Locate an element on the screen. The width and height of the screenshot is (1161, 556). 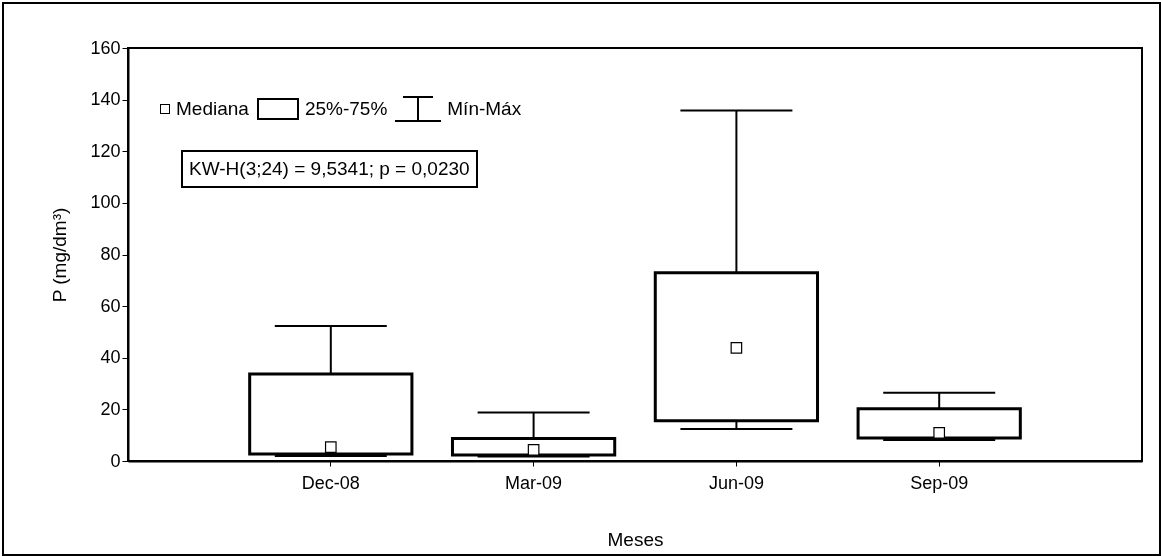
y-tick-label: 140 is located at coordinates (105, 99).